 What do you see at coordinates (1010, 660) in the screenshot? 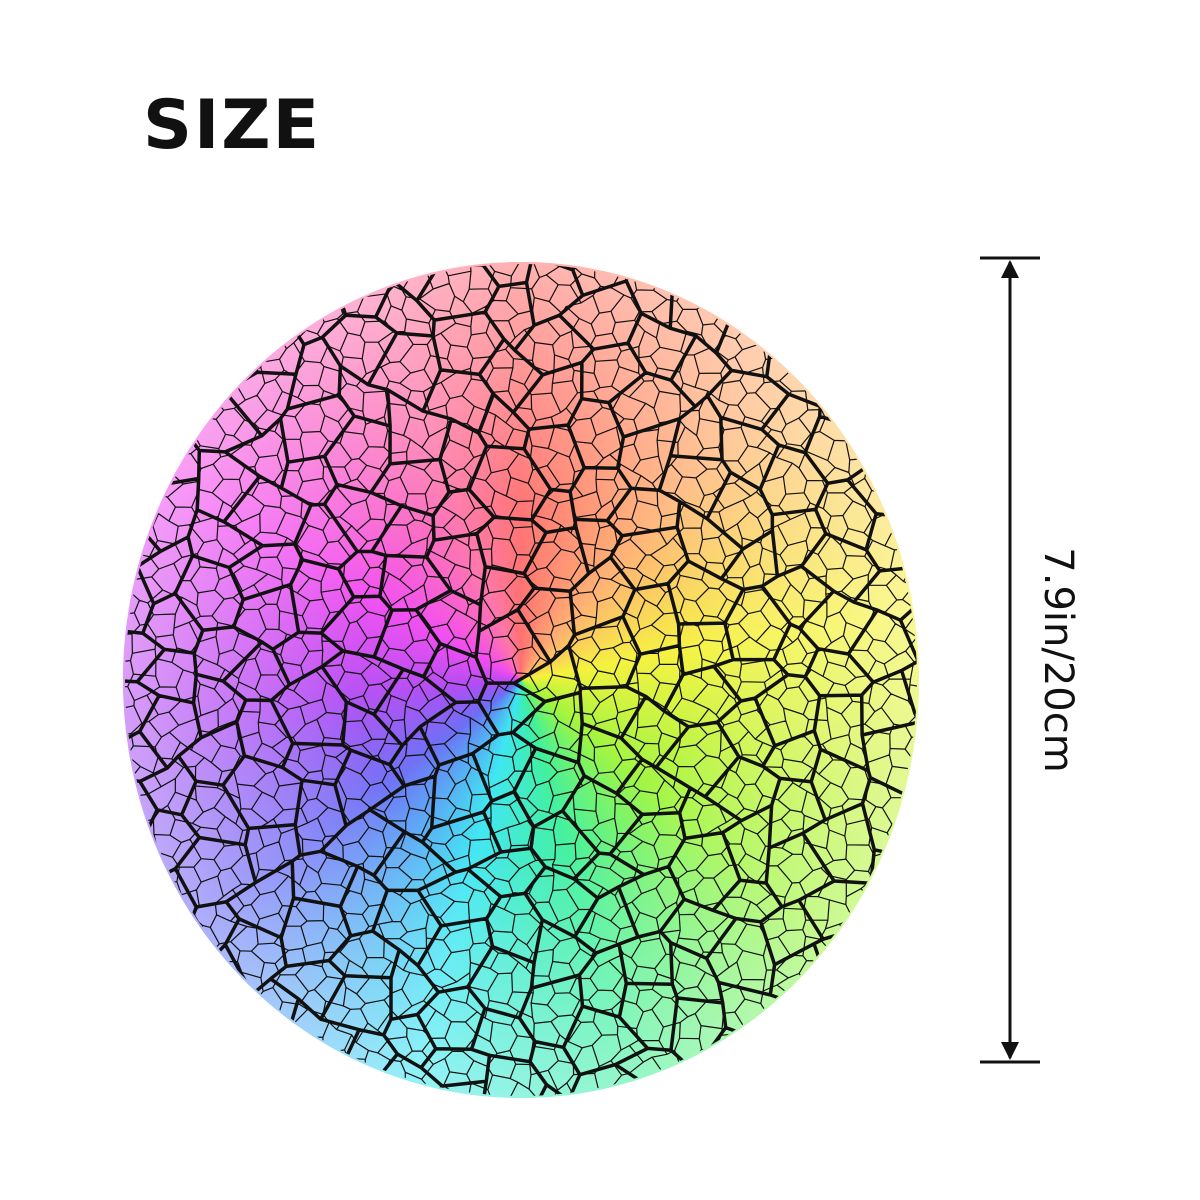
I see `dimension-line` at bounding box center [1010, 660].